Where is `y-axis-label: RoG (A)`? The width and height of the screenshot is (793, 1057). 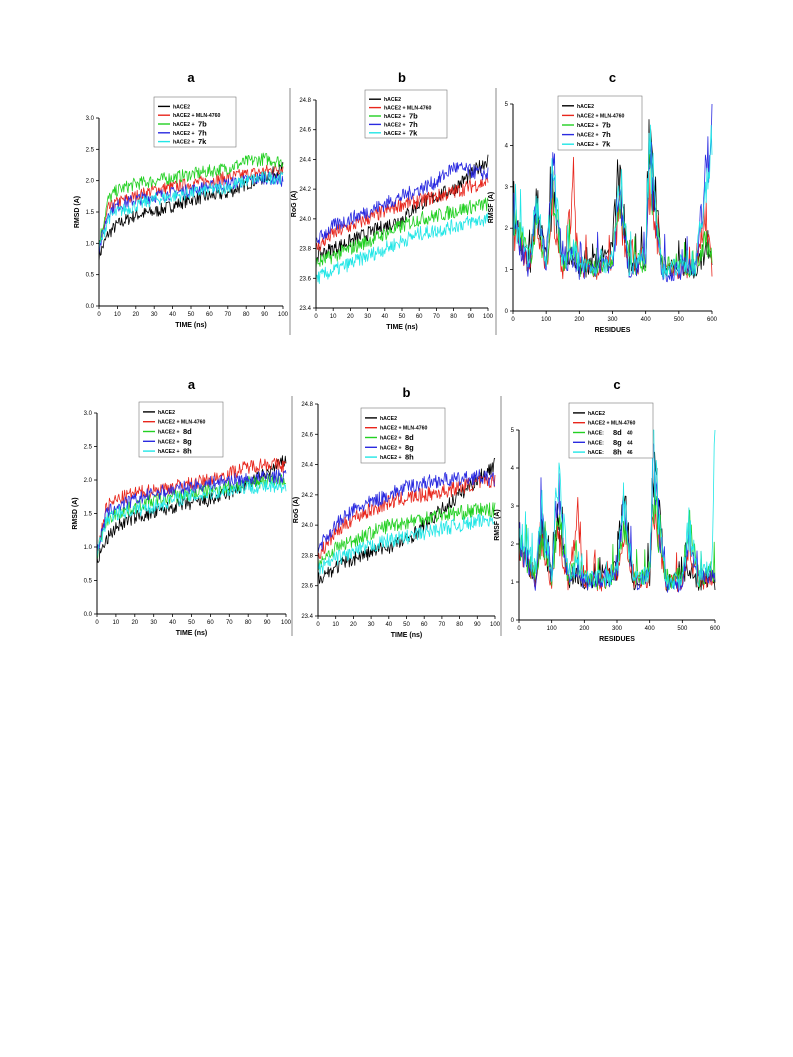 y-axis-label: RoG (A) is located at coordinates (296, 510).